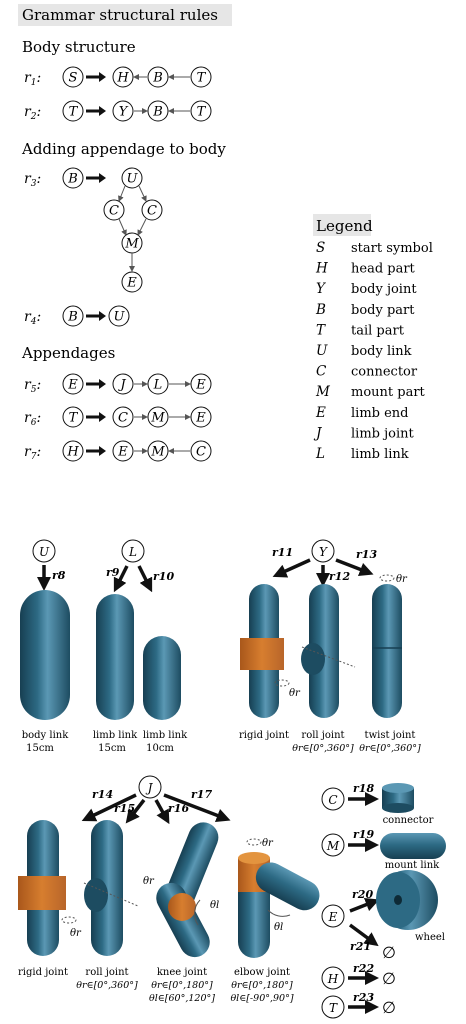 This screenshot has height=1024, width=466. I want to click on roll-joint-cylinder, so click(324, 651).